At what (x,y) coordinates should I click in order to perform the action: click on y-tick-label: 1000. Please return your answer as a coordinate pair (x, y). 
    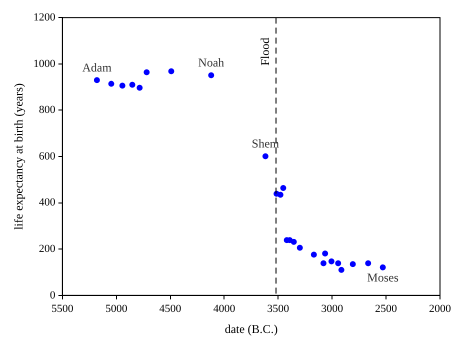
    Looking at the image, I should click on (44, 64).